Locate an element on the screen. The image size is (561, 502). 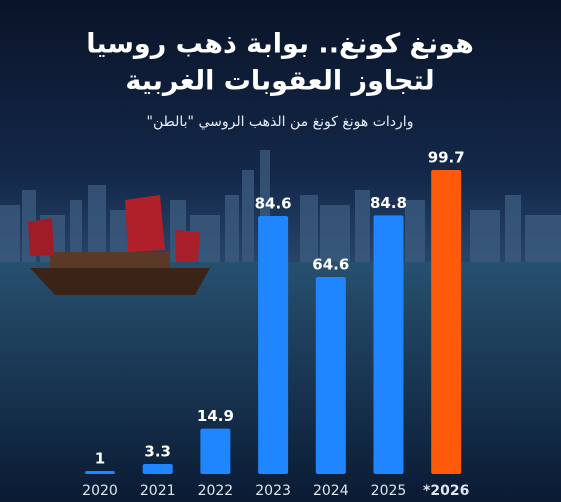
chart-subtitle: واردات هونغ كونغ من الذهب الروسي "بالطن" is located at coordinates (280, 122).